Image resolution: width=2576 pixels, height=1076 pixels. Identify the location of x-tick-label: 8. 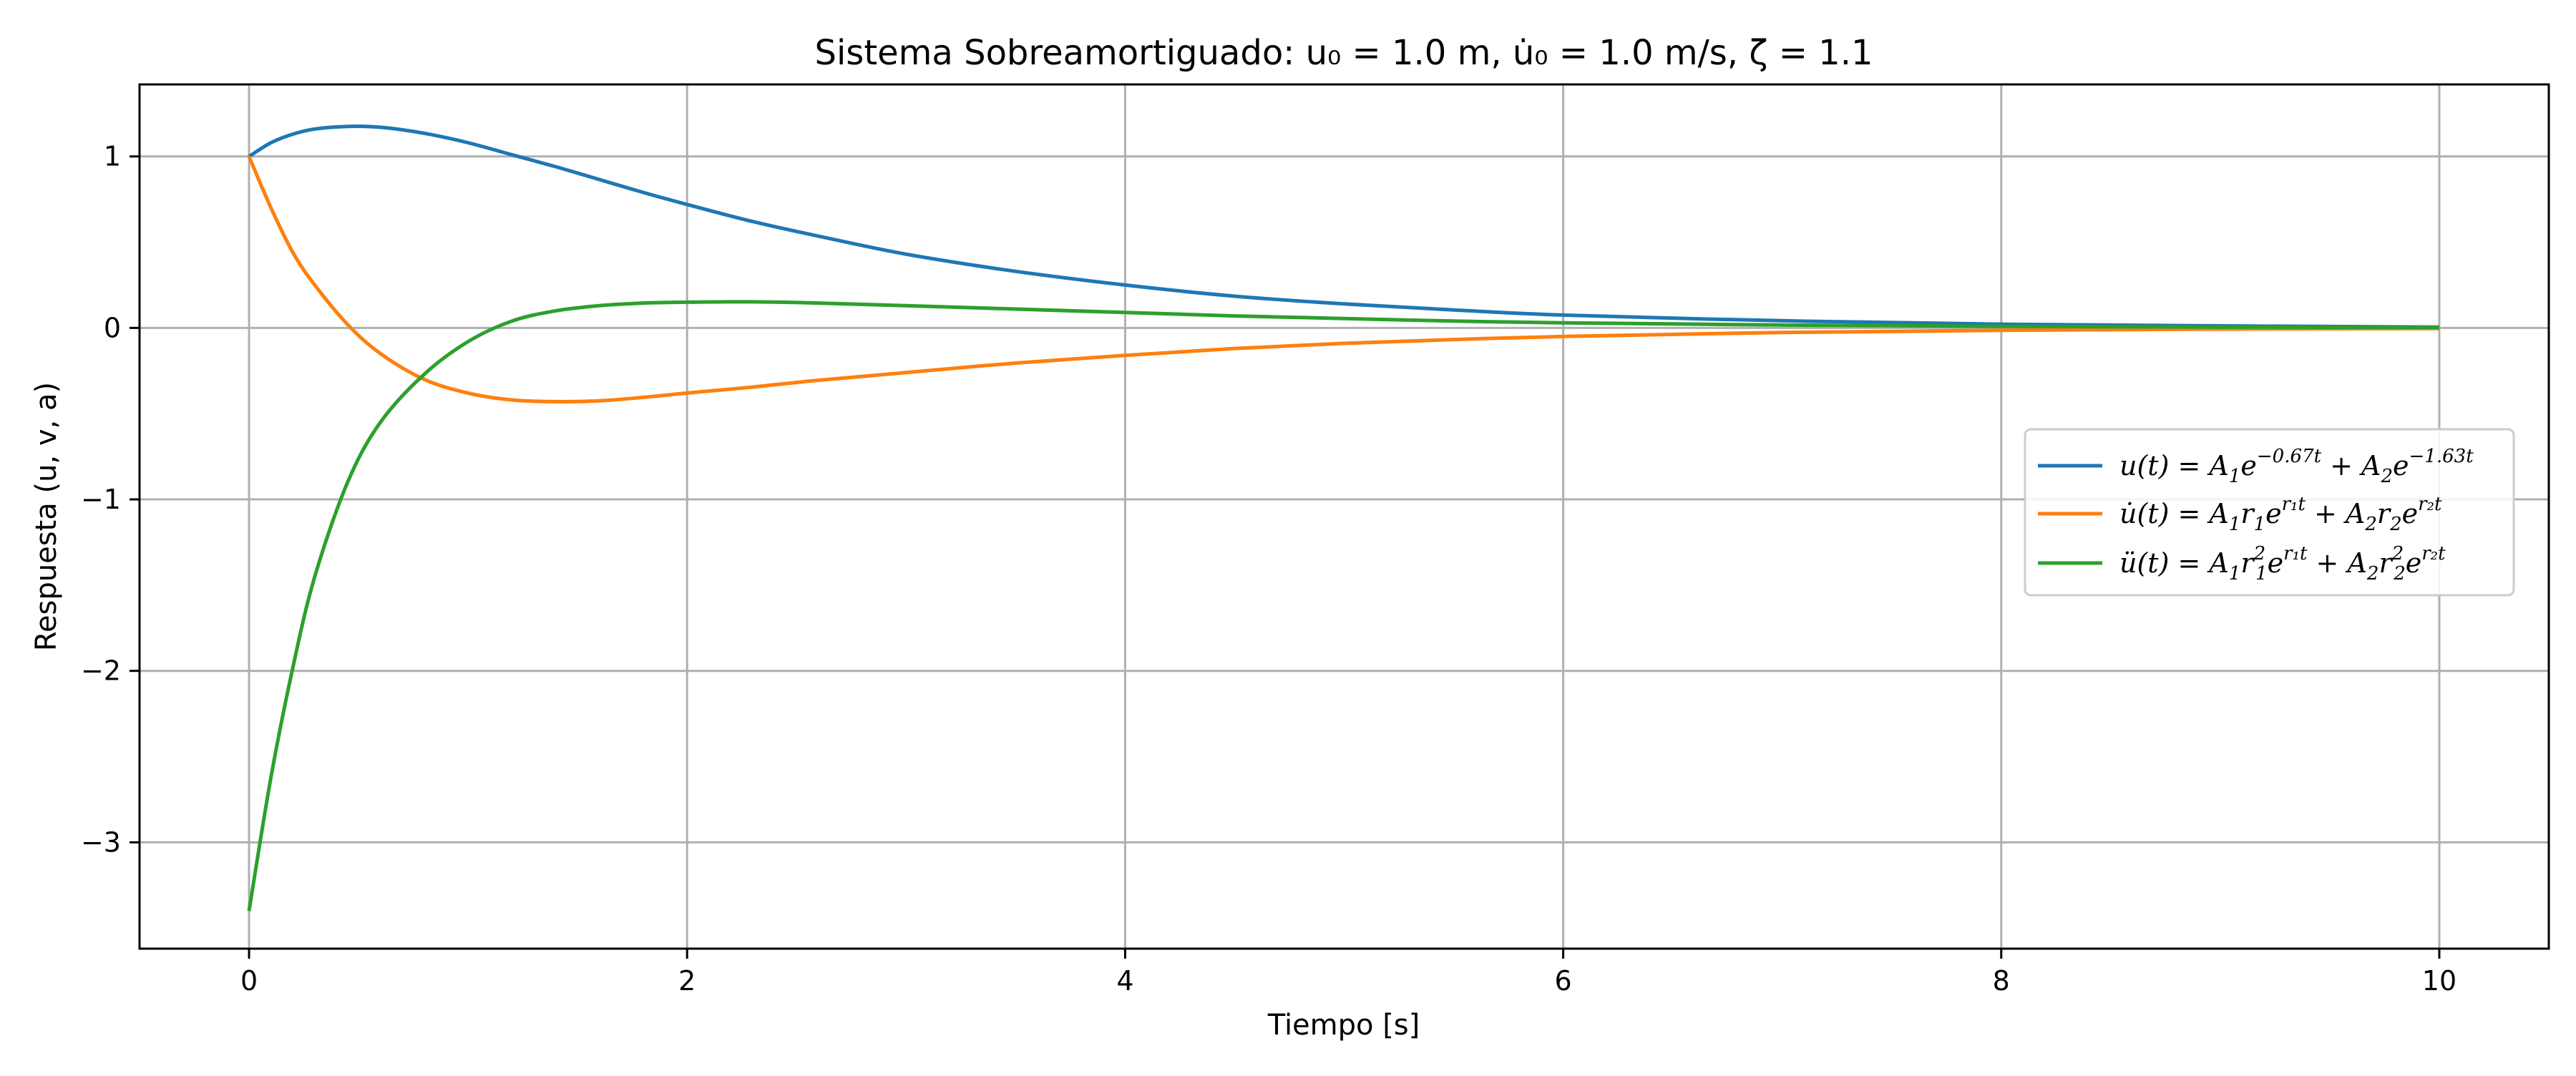
(2001, 981).